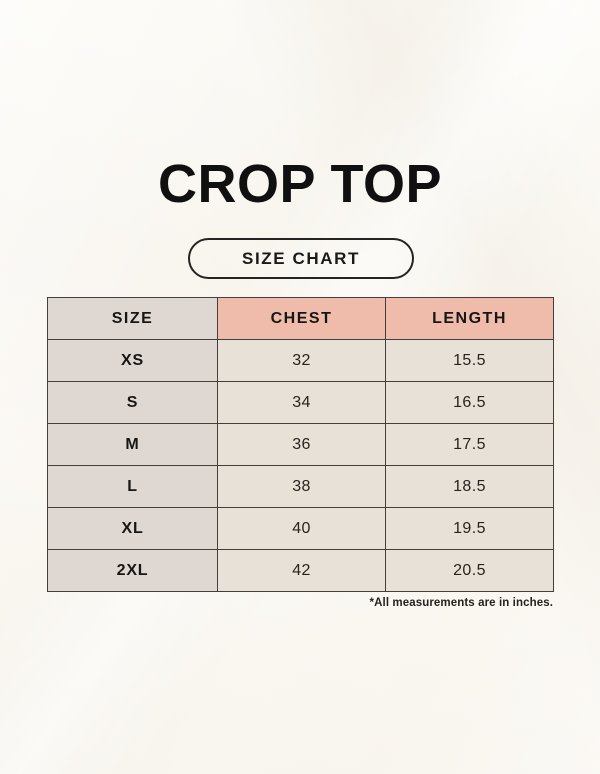  Describe the element at coordinates (300, 184) in the screenshot. I see `page-title: CROP TOP` at that location.